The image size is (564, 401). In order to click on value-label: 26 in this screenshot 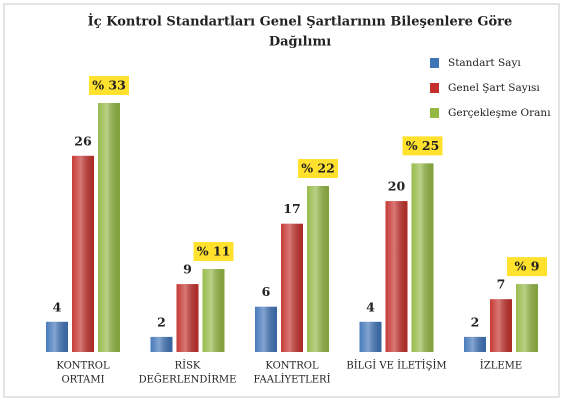, I will do `click(83, 140)`.